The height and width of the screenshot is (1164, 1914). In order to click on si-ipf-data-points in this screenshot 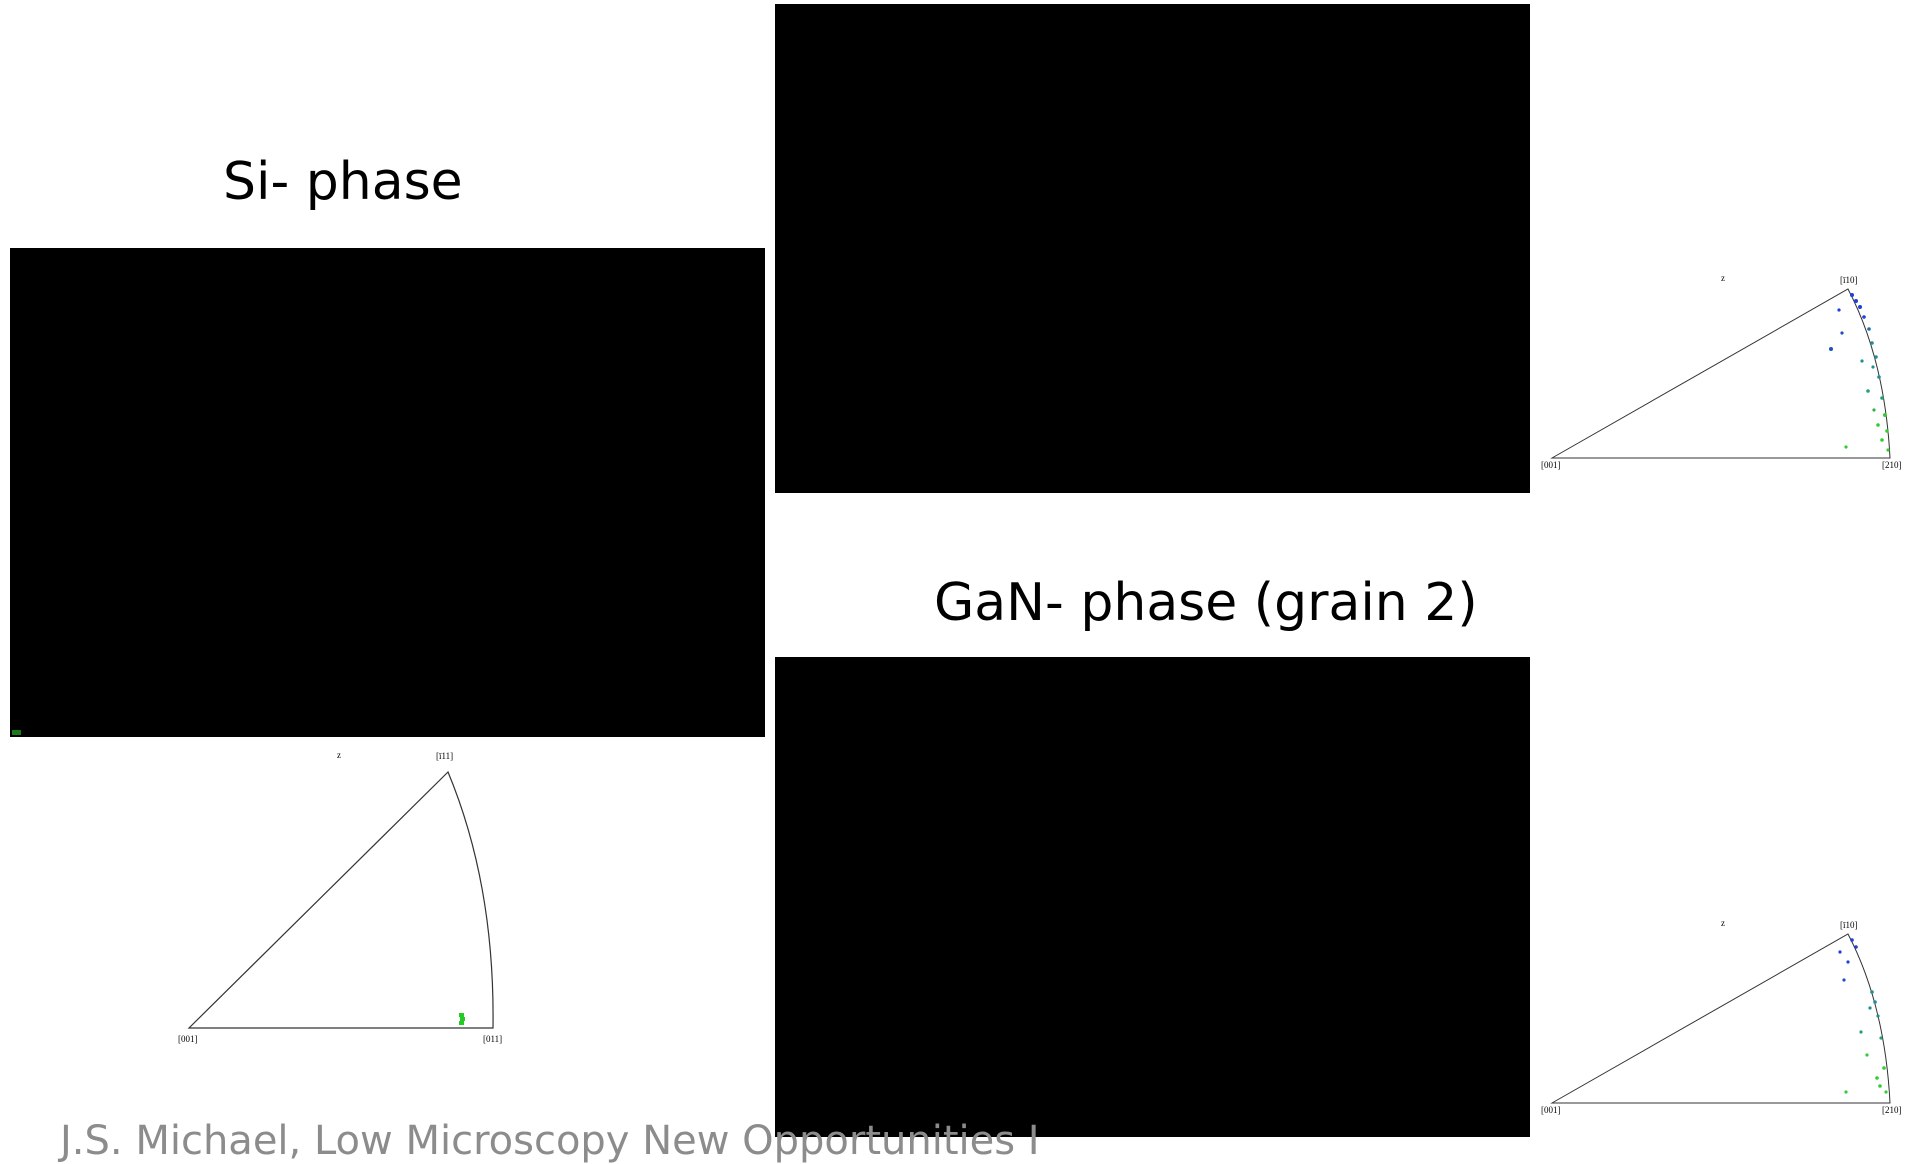, I will do `click(462, 1019)`.